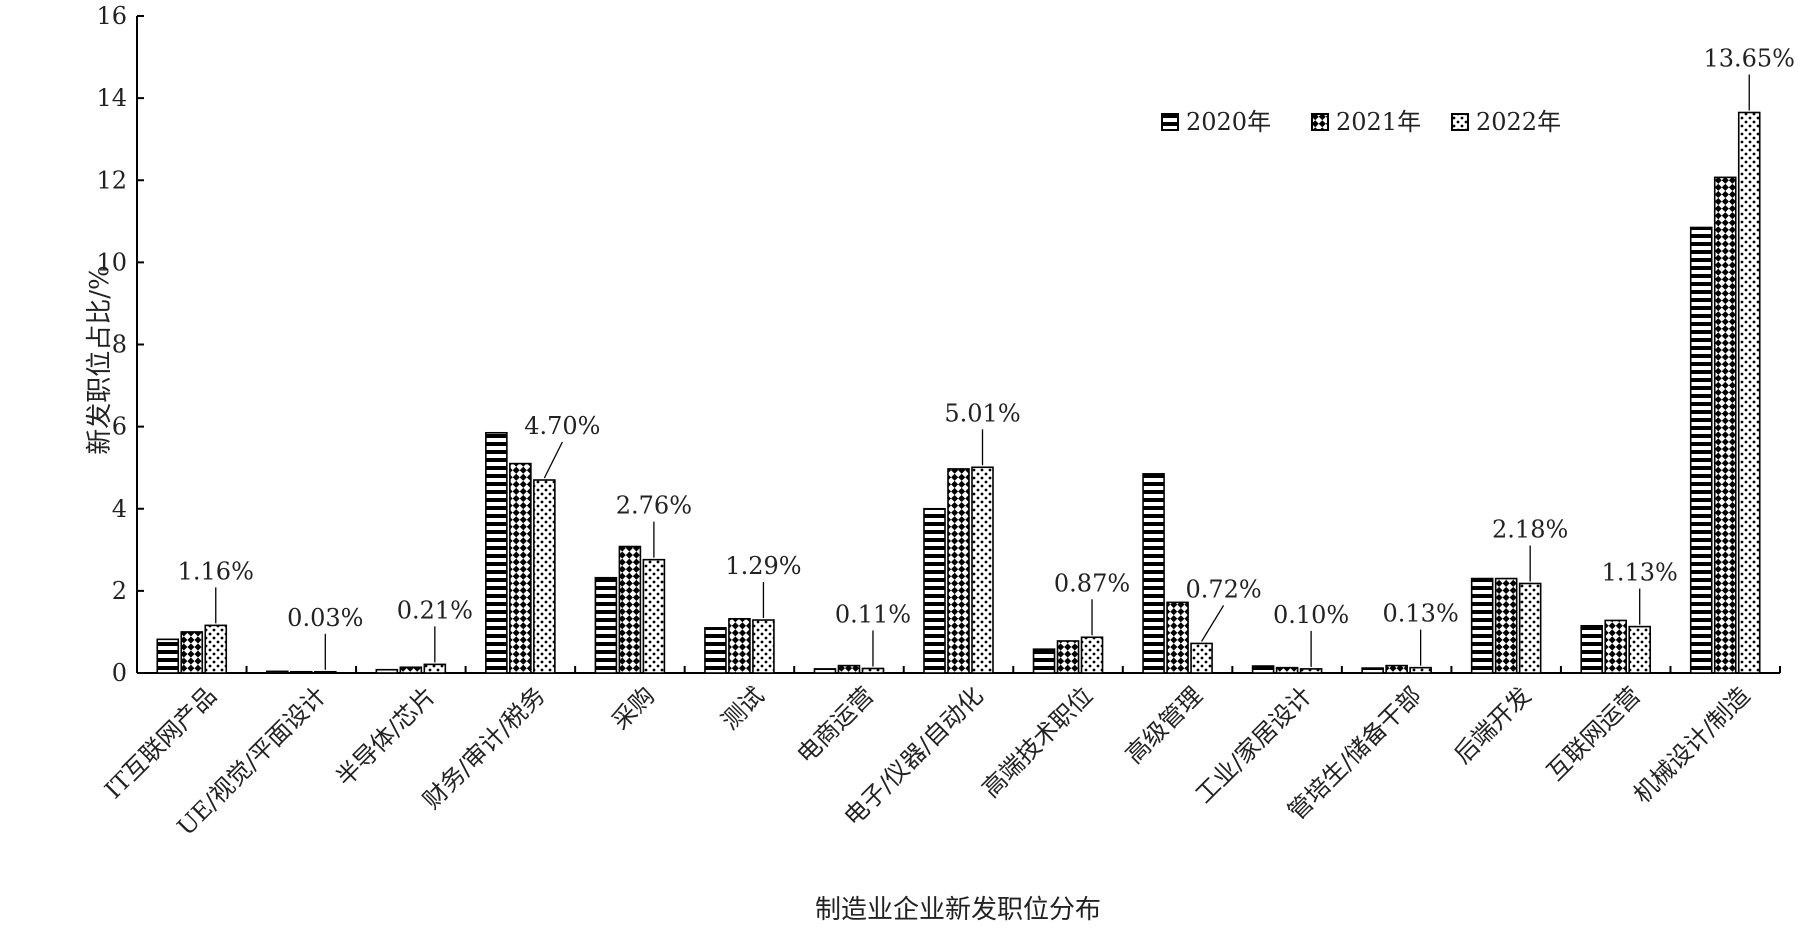 This screenshot has height=948, width=1819. Describe the element at coordinates (216, 571) in the screenshot. I see `annotation-label: 1.16%` at that location.